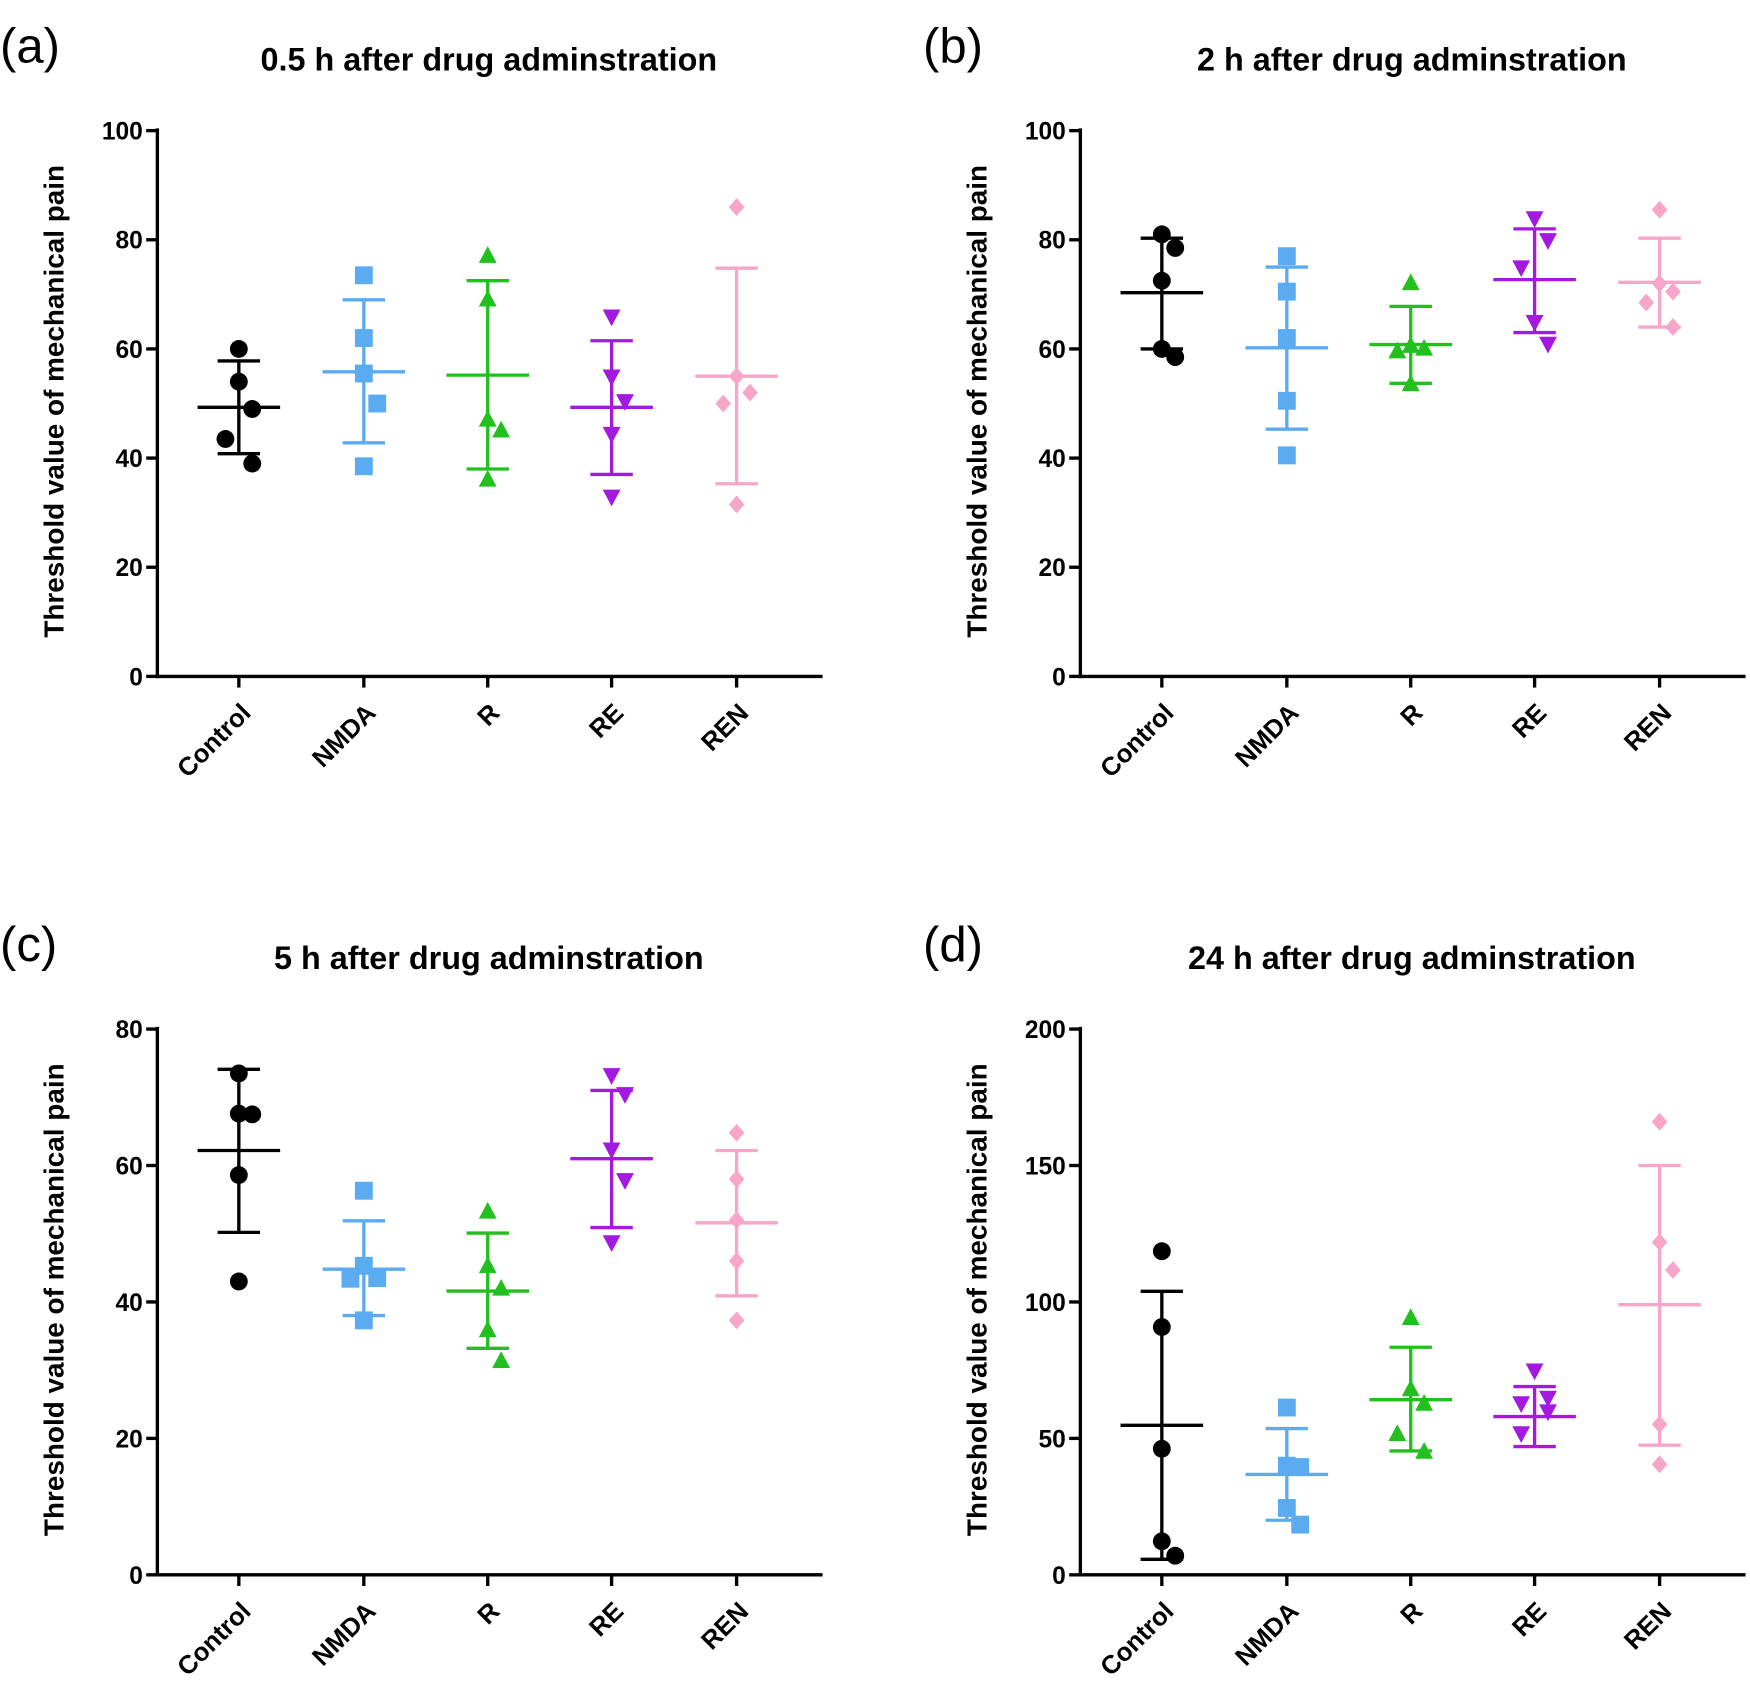  Describe the element at coordinates (1045, 1166) in the screenshot. I see `y-tick-label: 150` at that location.